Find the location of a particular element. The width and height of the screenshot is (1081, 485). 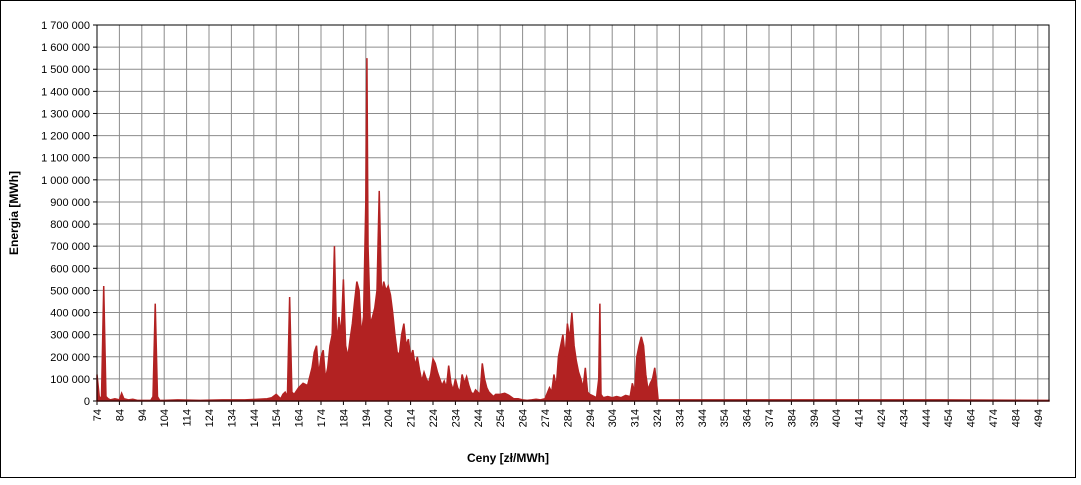

x-tick-label: 434 is located at coordinates (904, 418).